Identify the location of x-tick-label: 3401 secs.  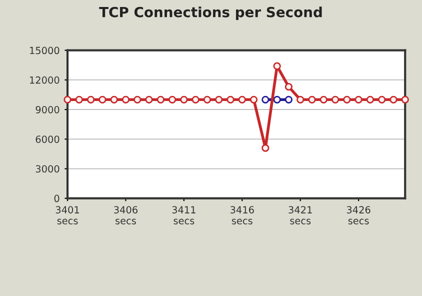
(67, 215).